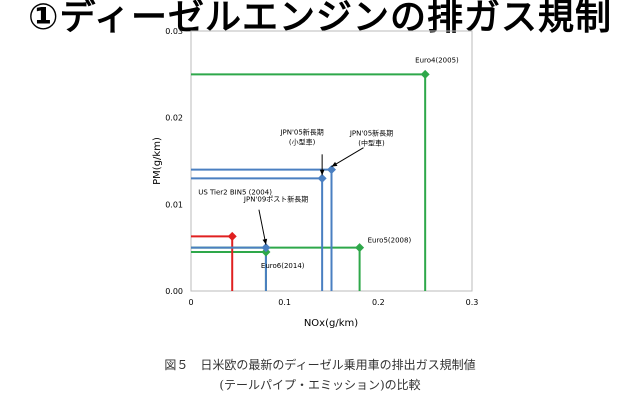  Describe the element at coordinates (190, 302) in the screenshot. I see `x-tick-label: 0` at that location.